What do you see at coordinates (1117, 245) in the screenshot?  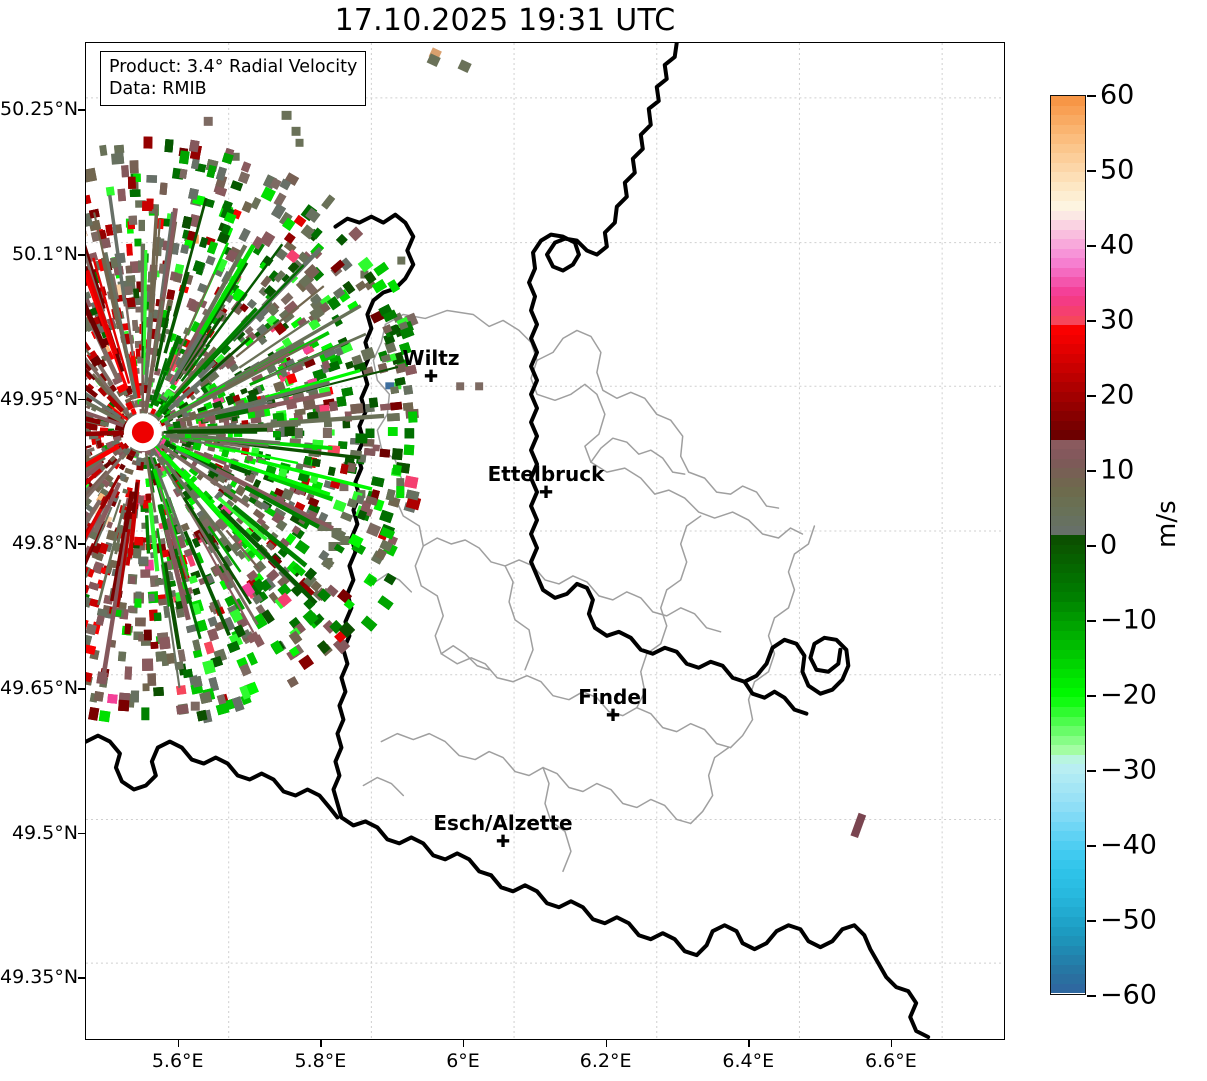 I see `colorbar-tick-label-2: 40` at bounding box center [1117, 245].